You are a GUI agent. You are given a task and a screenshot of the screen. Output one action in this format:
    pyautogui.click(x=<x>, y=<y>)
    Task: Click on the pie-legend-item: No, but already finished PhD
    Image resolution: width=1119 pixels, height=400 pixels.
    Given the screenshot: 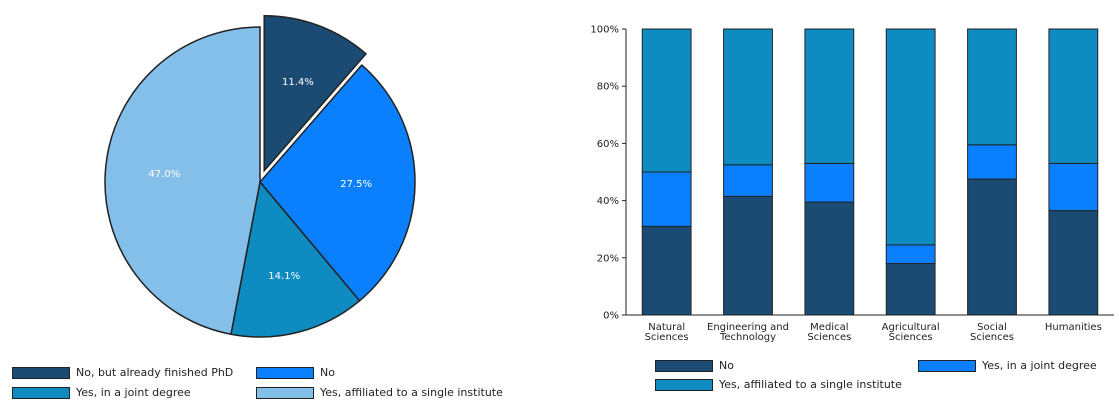 What is the action you would take?
    pyautogui.click(x=122, y=372)
    